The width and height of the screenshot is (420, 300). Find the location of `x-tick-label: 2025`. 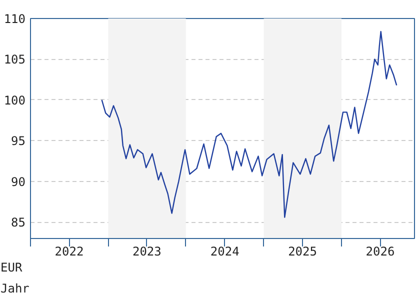

x-tick-label: 2025 is located at coordinates (302, 251).